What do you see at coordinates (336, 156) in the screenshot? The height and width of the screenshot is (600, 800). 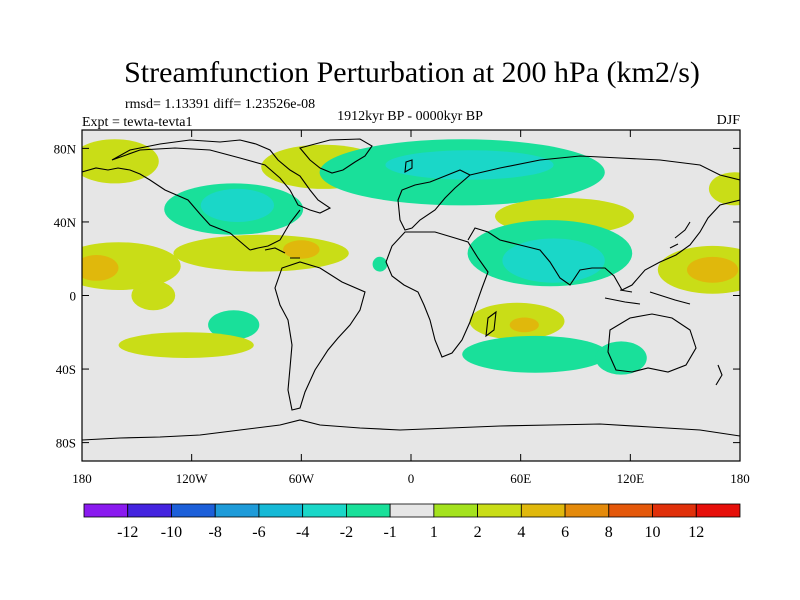 I see `coastline-greenland` at bounding box center [336, 156].